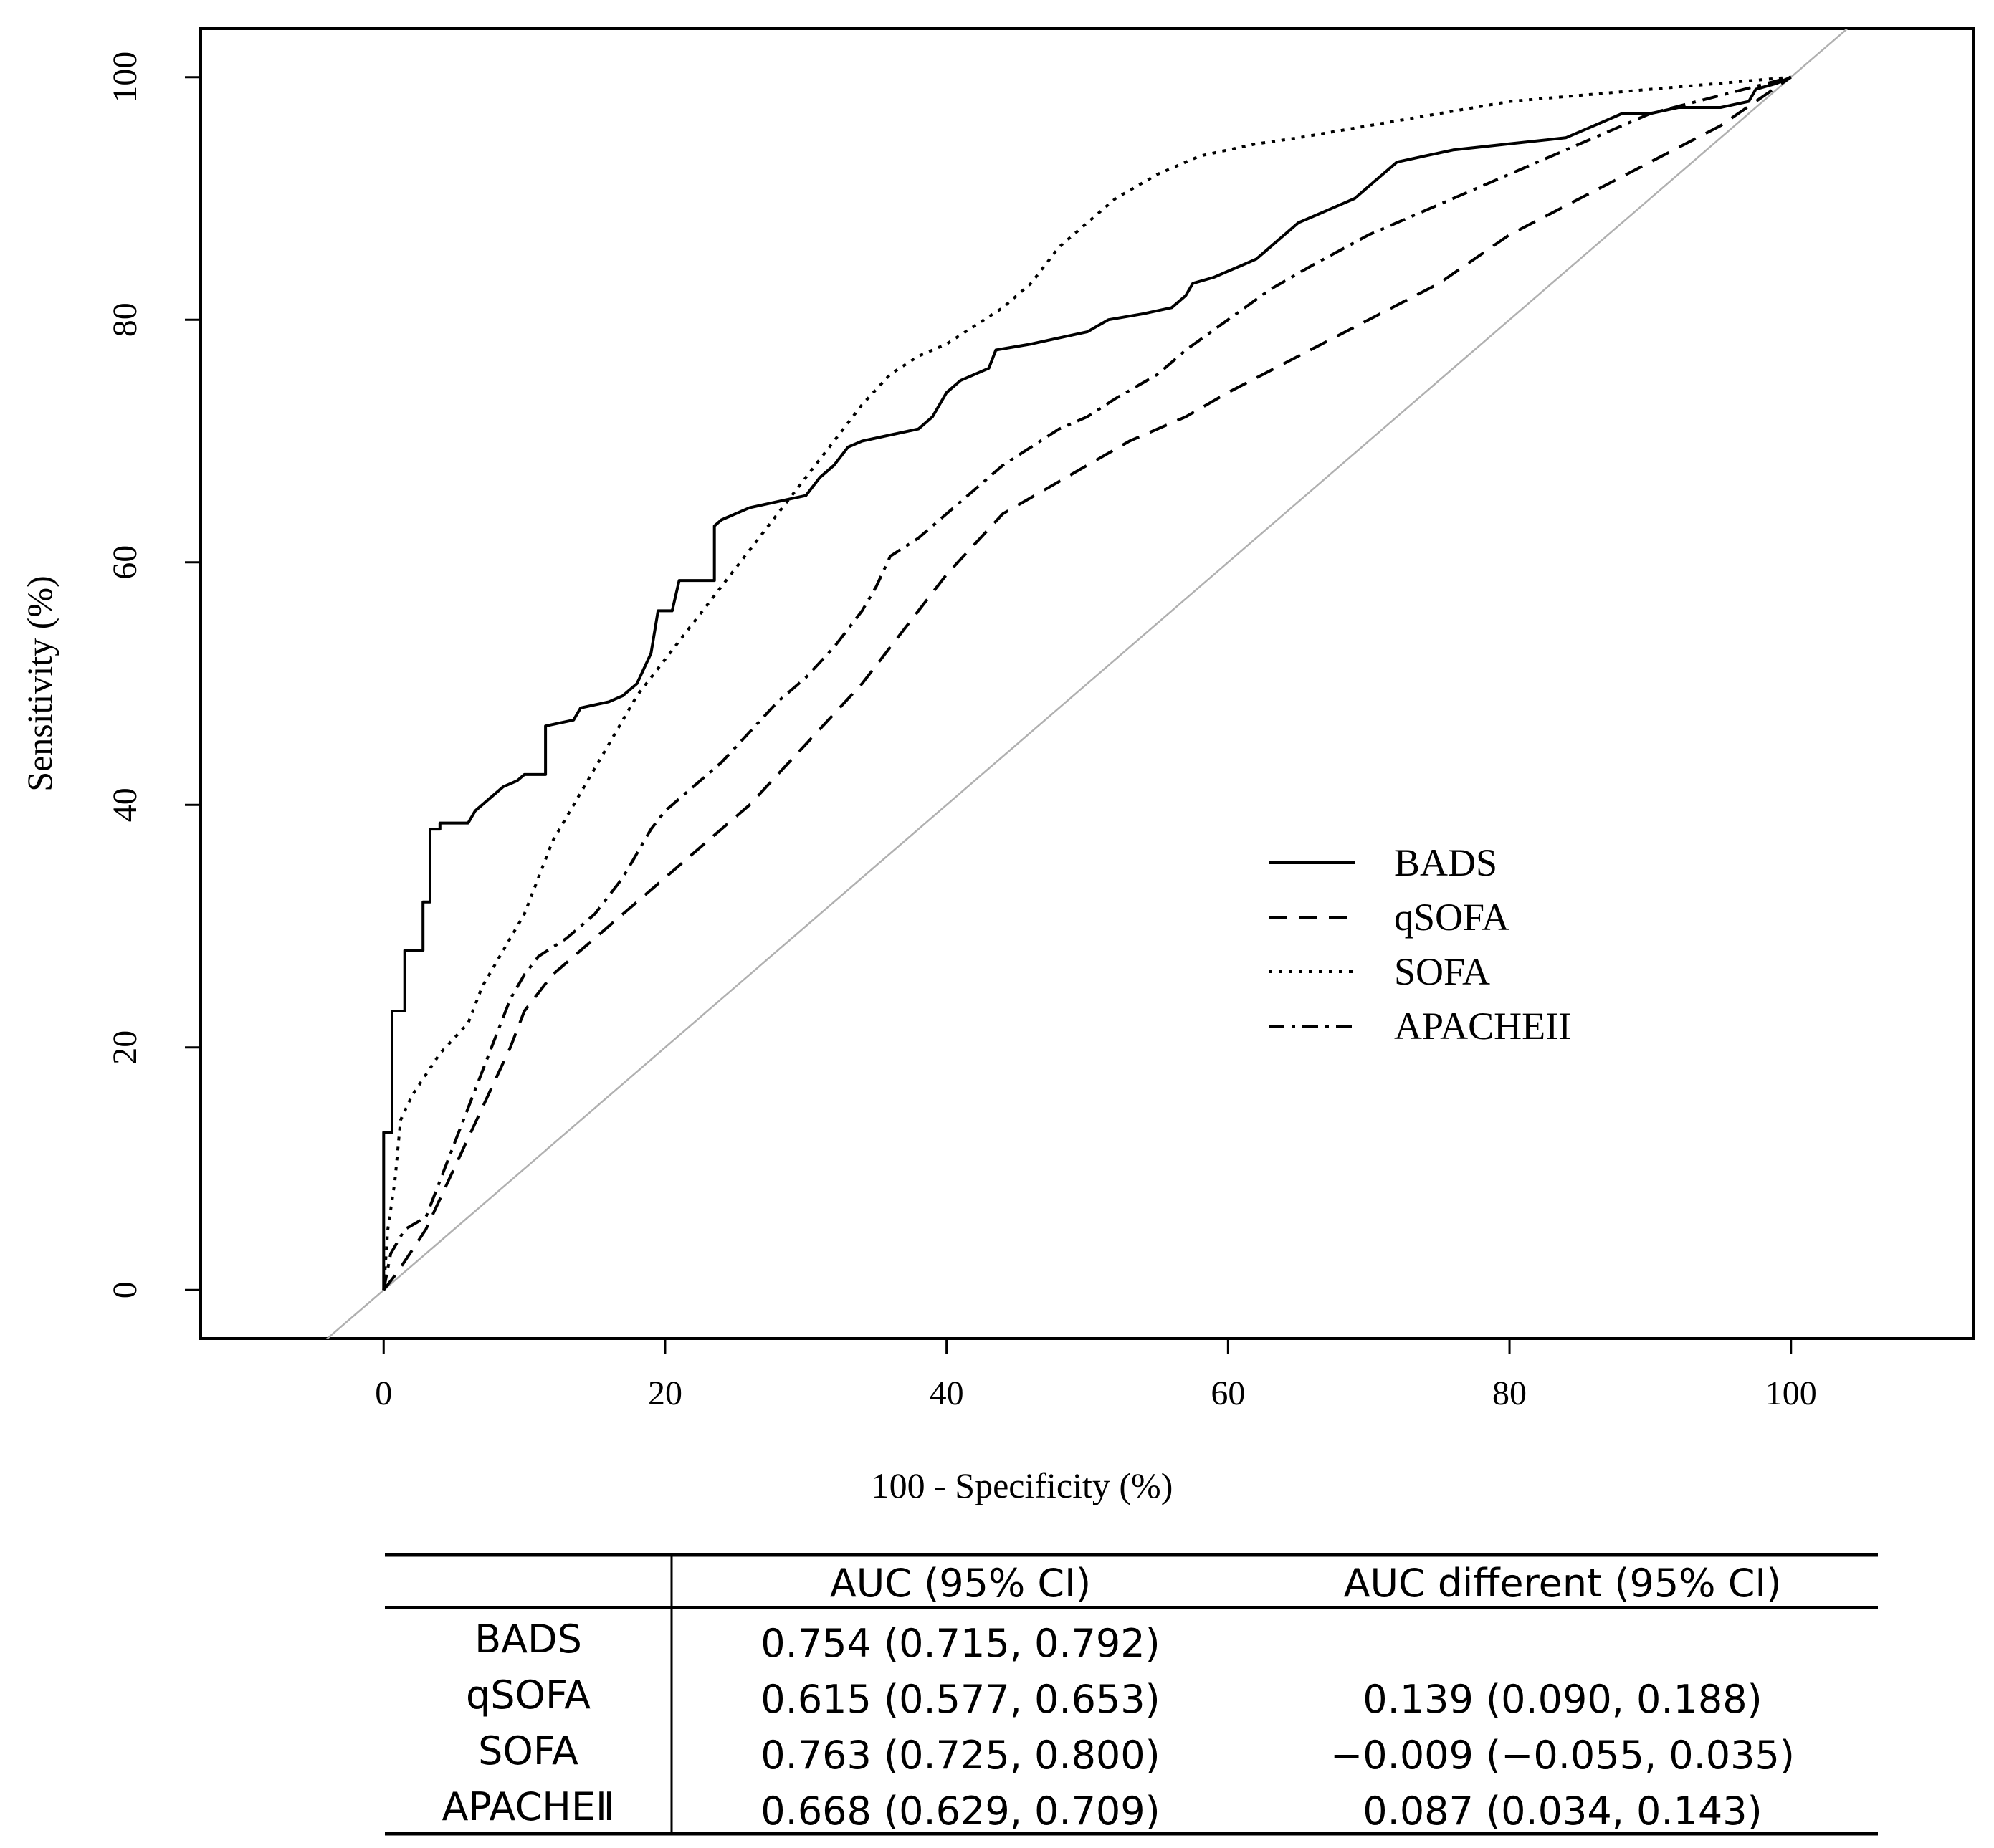 This screenshot has height=1848, width=1994. Describe the element at coordinates (39, 683) in the screenshot. I see `y-axis-title: Sensitivity (%)` at that location.